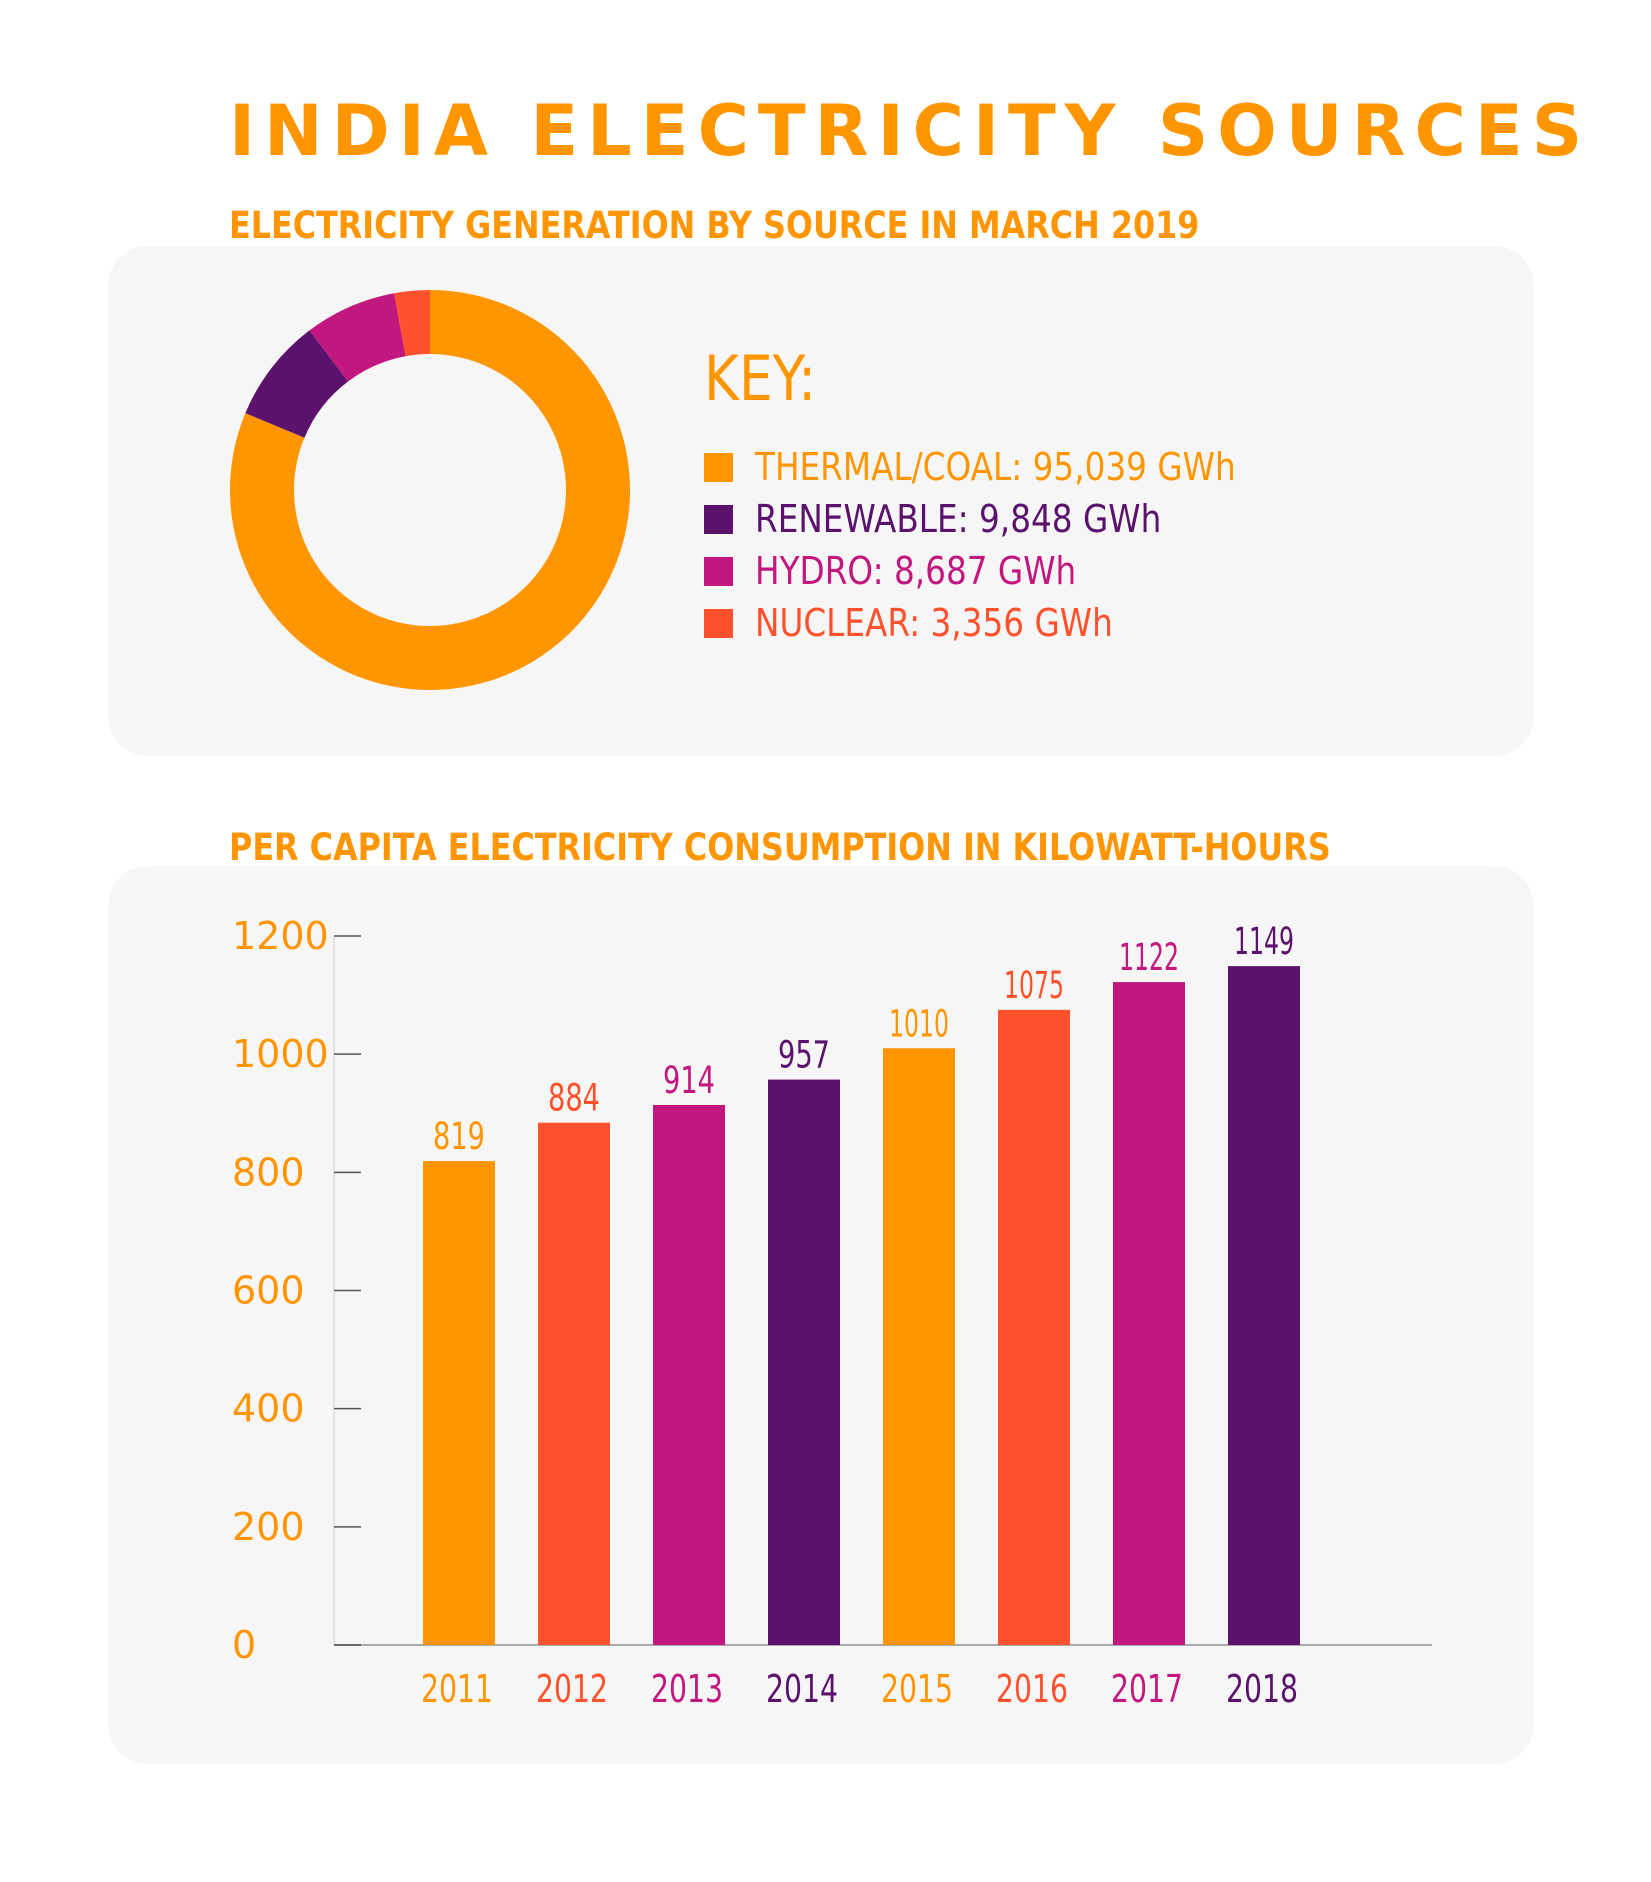 This screenshot has width=1651, height=1882. I want to click on bar-value-label: 1122, so click(1149, 957).